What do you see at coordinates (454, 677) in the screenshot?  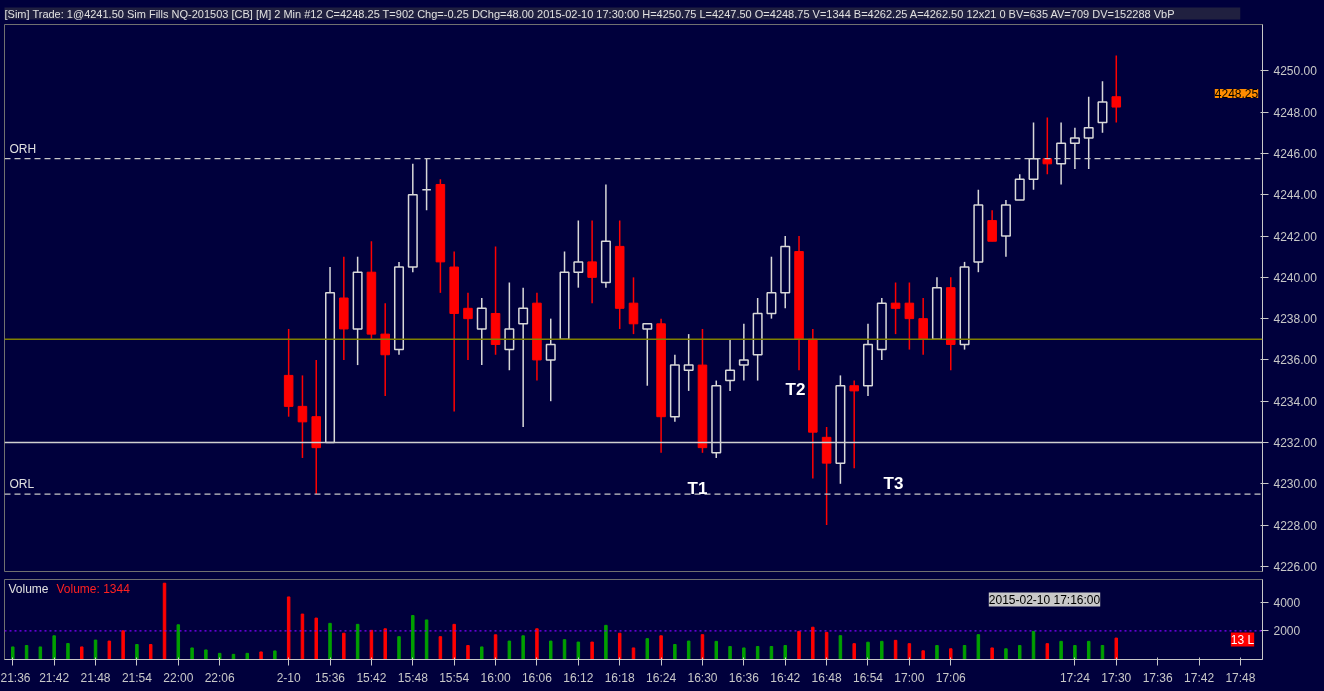 I see `x-tick-label: 15:54` at bounding box center [454, 677].